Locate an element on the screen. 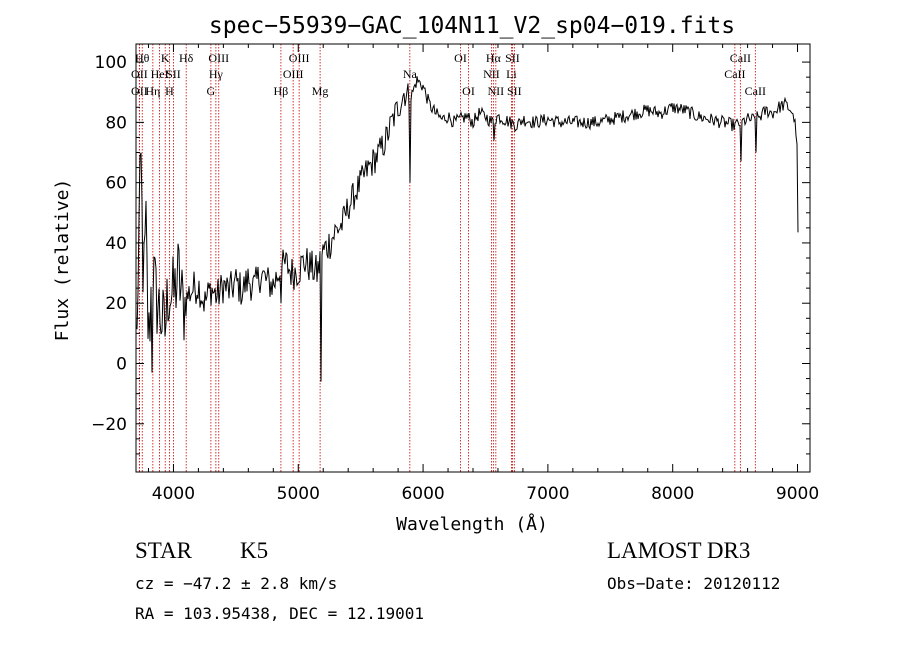  y-tick-label: 100 is located at coordinates (111, 63).